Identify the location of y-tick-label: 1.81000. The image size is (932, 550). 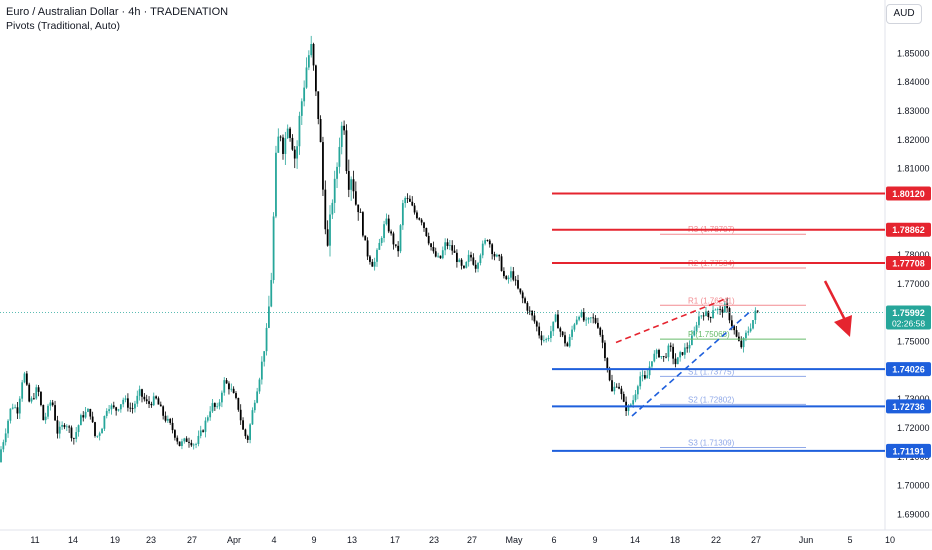
(913, 169).